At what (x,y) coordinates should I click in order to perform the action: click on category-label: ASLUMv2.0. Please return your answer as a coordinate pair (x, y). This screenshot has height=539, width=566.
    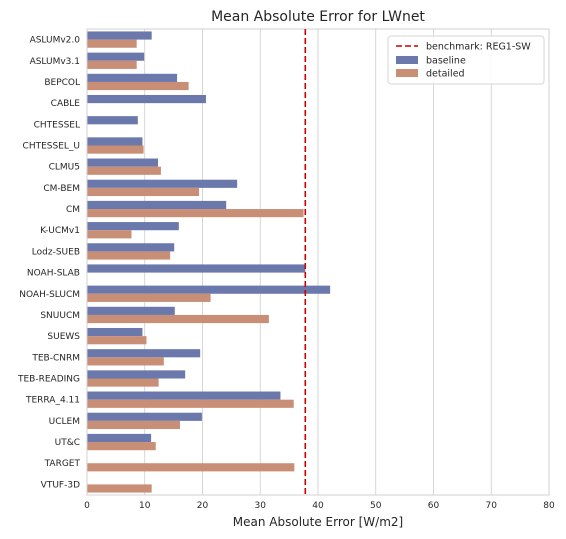
    Looking at the image, I should click on (55, 41).